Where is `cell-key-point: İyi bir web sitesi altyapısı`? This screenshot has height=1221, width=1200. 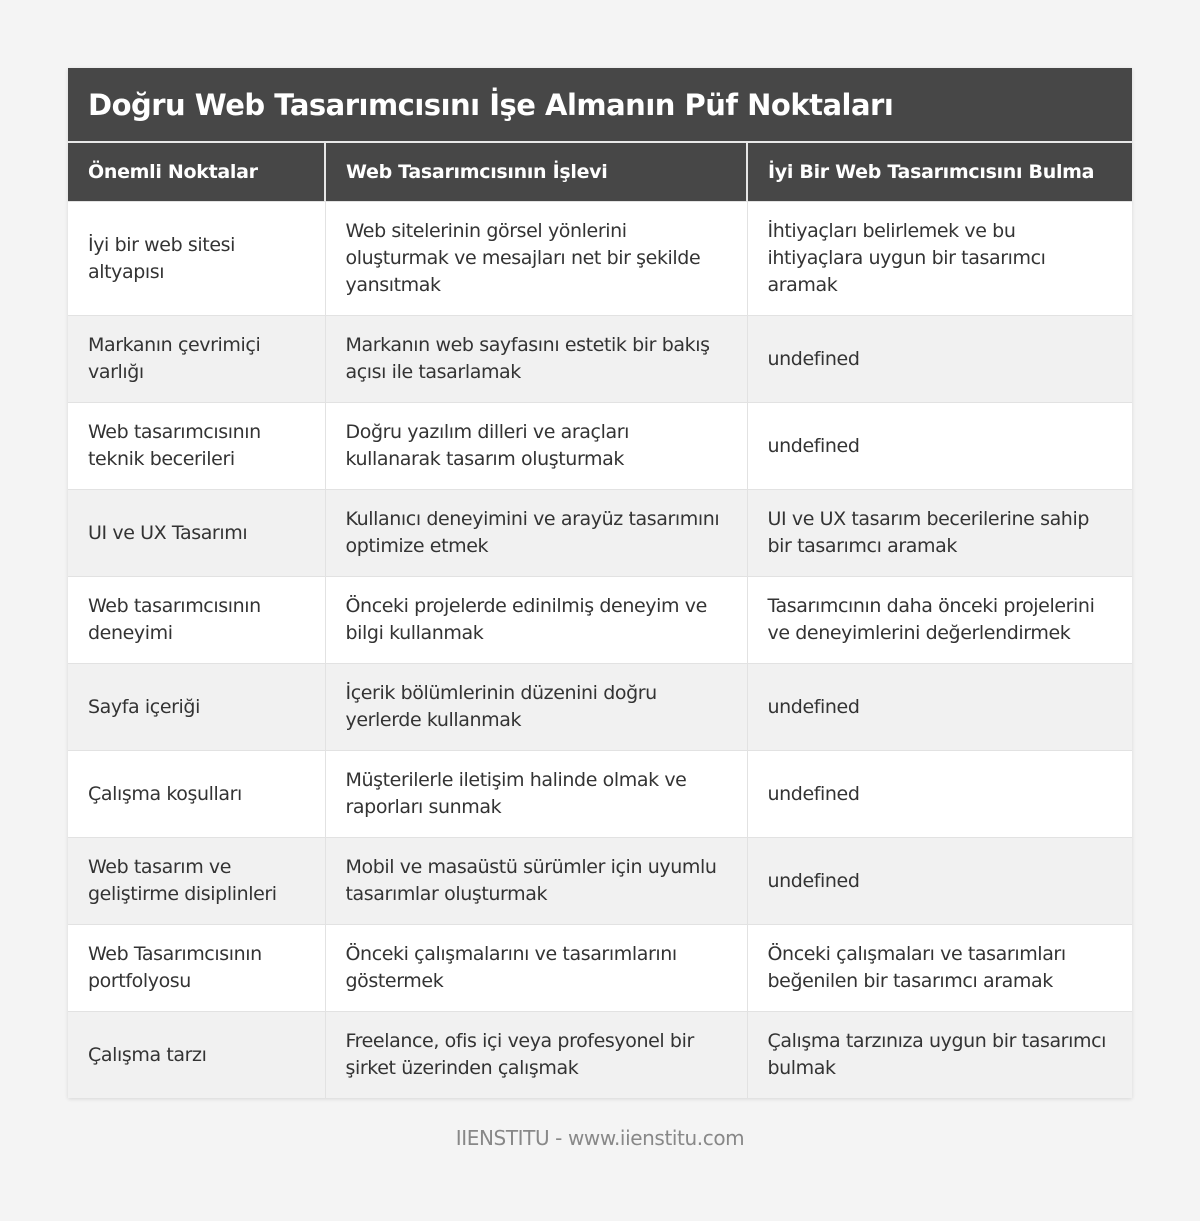 cell-key-point: İyi bir web sitesi altyapısı is located at coordinates (197, 258).